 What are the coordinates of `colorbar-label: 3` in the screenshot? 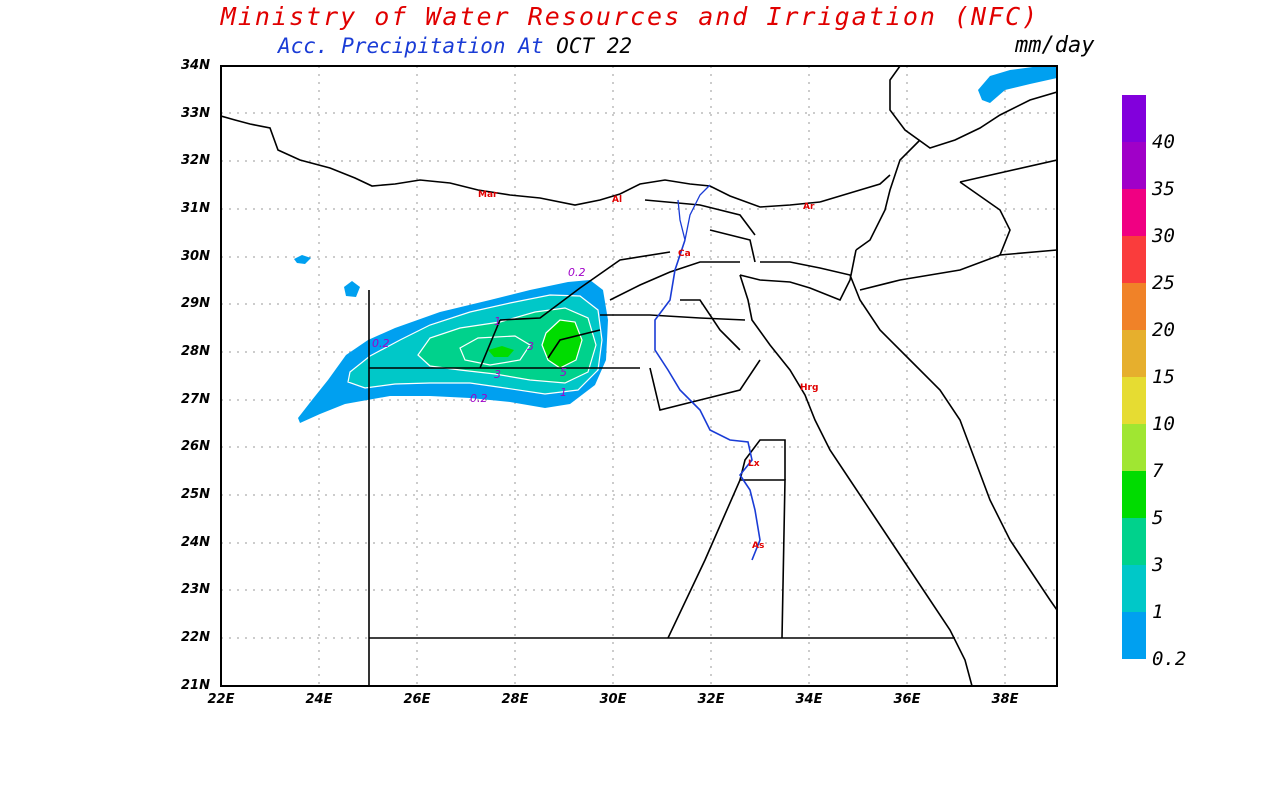 It's located at (1158, 565).